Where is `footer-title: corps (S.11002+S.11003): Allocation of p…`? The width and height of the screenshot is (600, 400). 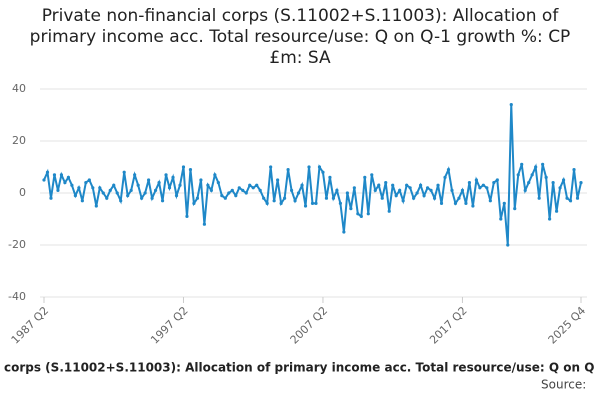
footer-title: corps (S.11002+S.11003): Allocation of p… is located at coordinates (299, 368).